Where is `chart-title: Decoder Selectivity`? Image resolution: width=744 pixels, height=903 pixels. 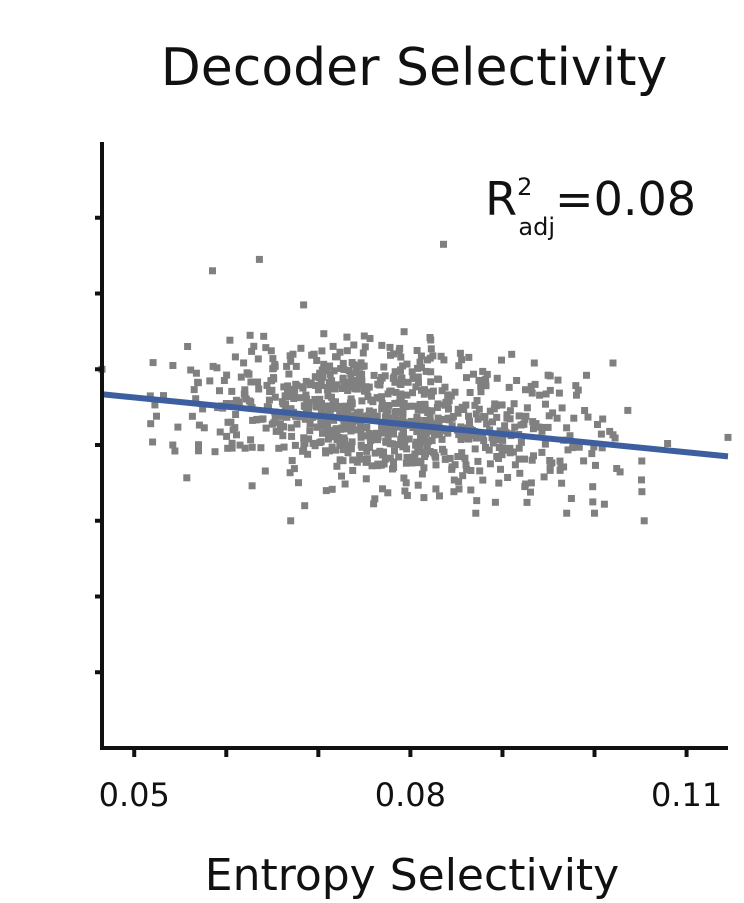 chart-title: Decoder Selectivity is located at coordinates (414, 68).